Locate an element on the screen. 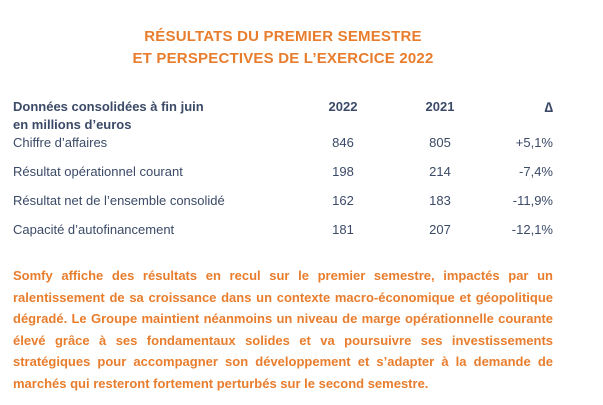  row-label: Chiffre d’affaires is located at coordinates (60, 142).